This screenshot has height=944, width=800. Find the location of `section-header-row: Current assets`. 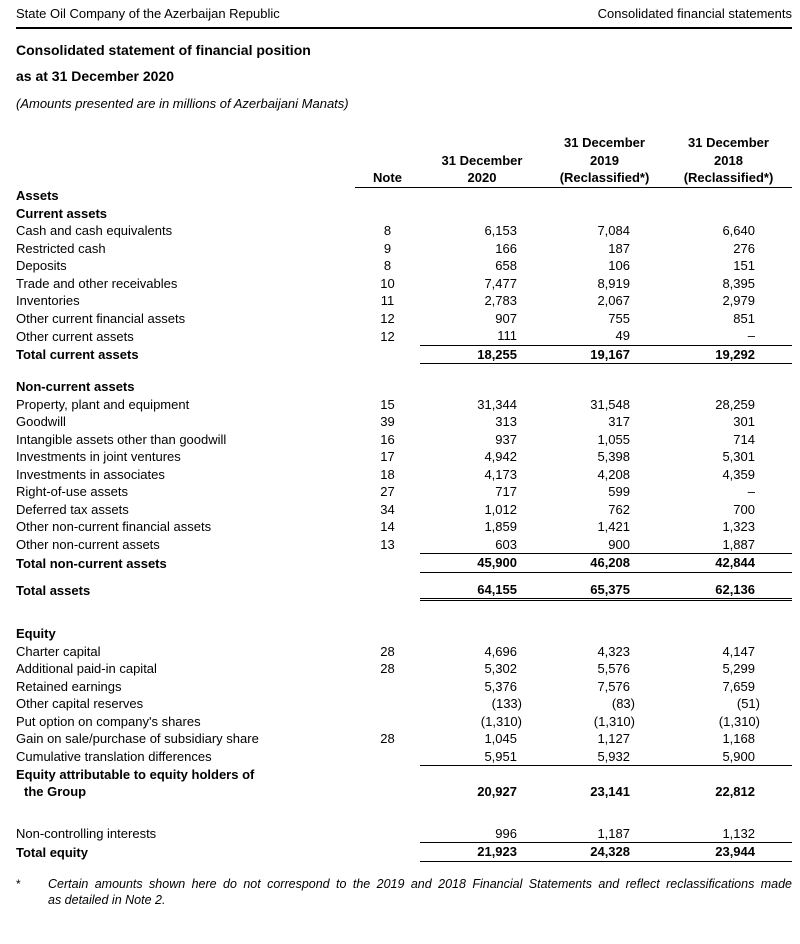

section-header-row: Current assets is located at coordinates (404, 214).